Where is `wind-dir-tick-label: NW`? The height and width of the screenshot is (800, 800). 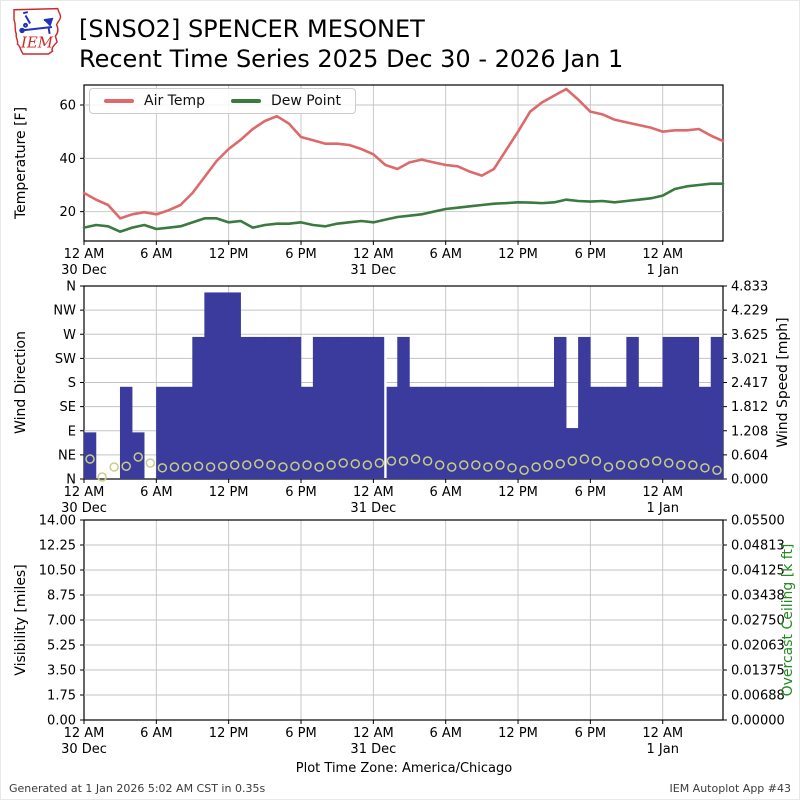
wind-dir-tick-label: NW is located at coordinates (64, 311).